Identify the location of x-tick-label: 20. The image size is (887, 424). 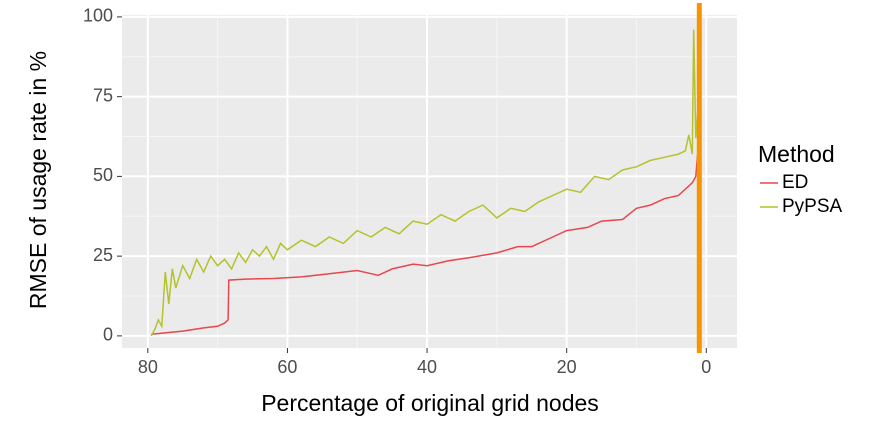
(567, 367).